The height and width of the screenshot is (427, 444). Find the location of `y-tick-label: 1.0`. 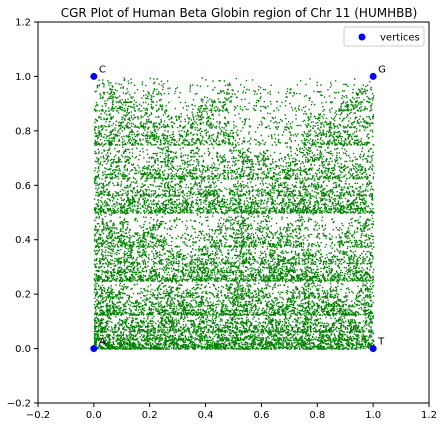

y-tick-label: 1.0 is located at coordinates (23, 77).